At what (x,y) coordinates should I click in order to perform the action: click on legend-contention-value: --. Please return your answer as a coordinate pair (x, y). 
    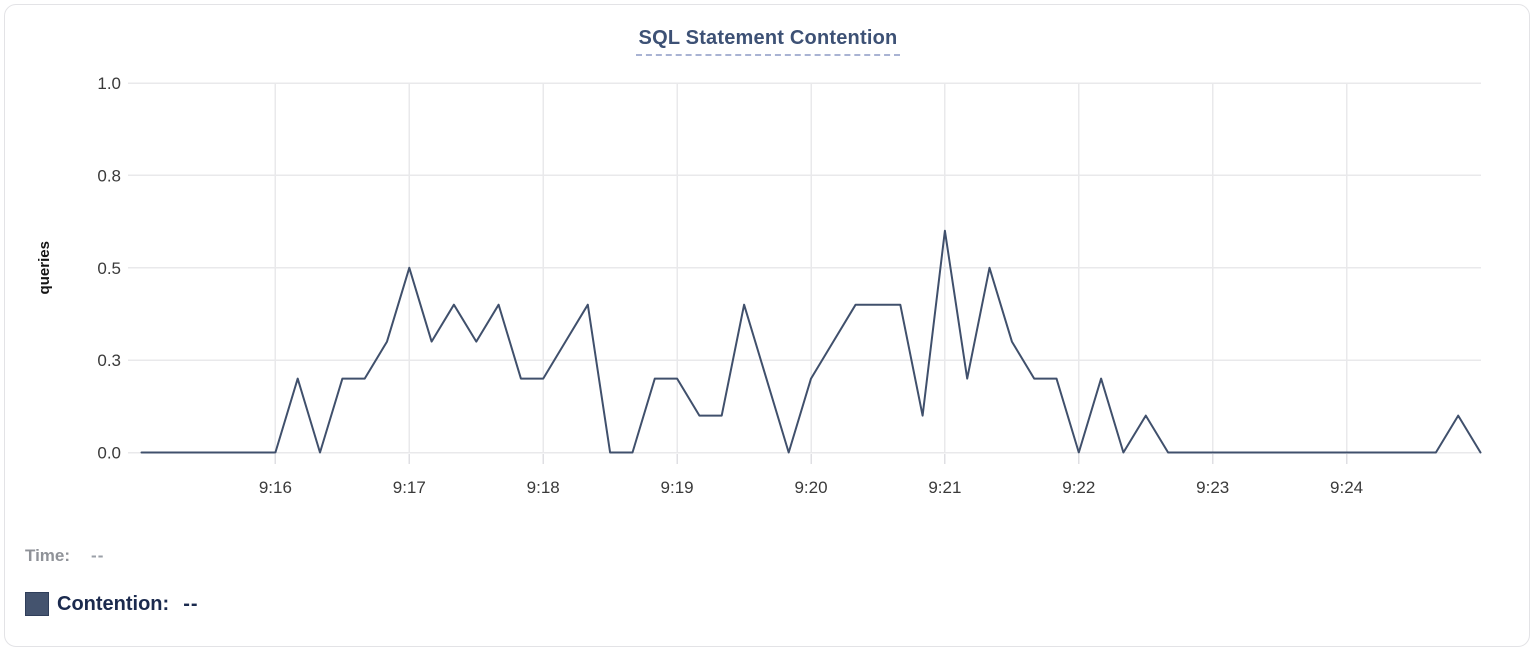
    Looking at the image, I should click on (191, 603).